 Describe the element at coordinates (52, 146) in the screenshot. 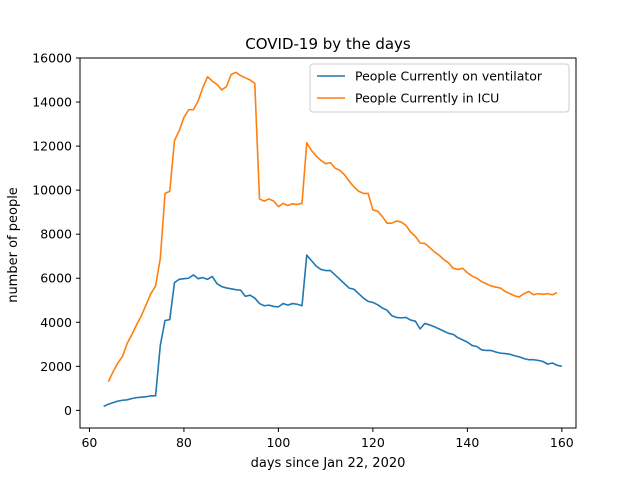

I see `y-tick-label: 12000` at that location.